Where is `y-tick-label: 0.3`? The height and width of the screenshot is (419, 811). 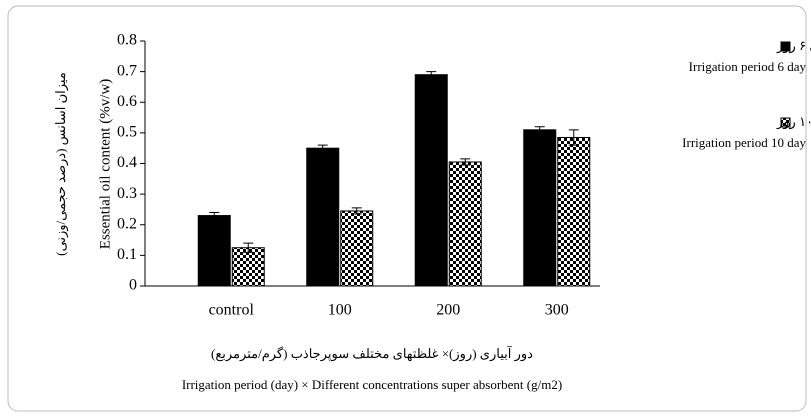 y-tick-label: 0.3 is located at coordinates (127, 193).